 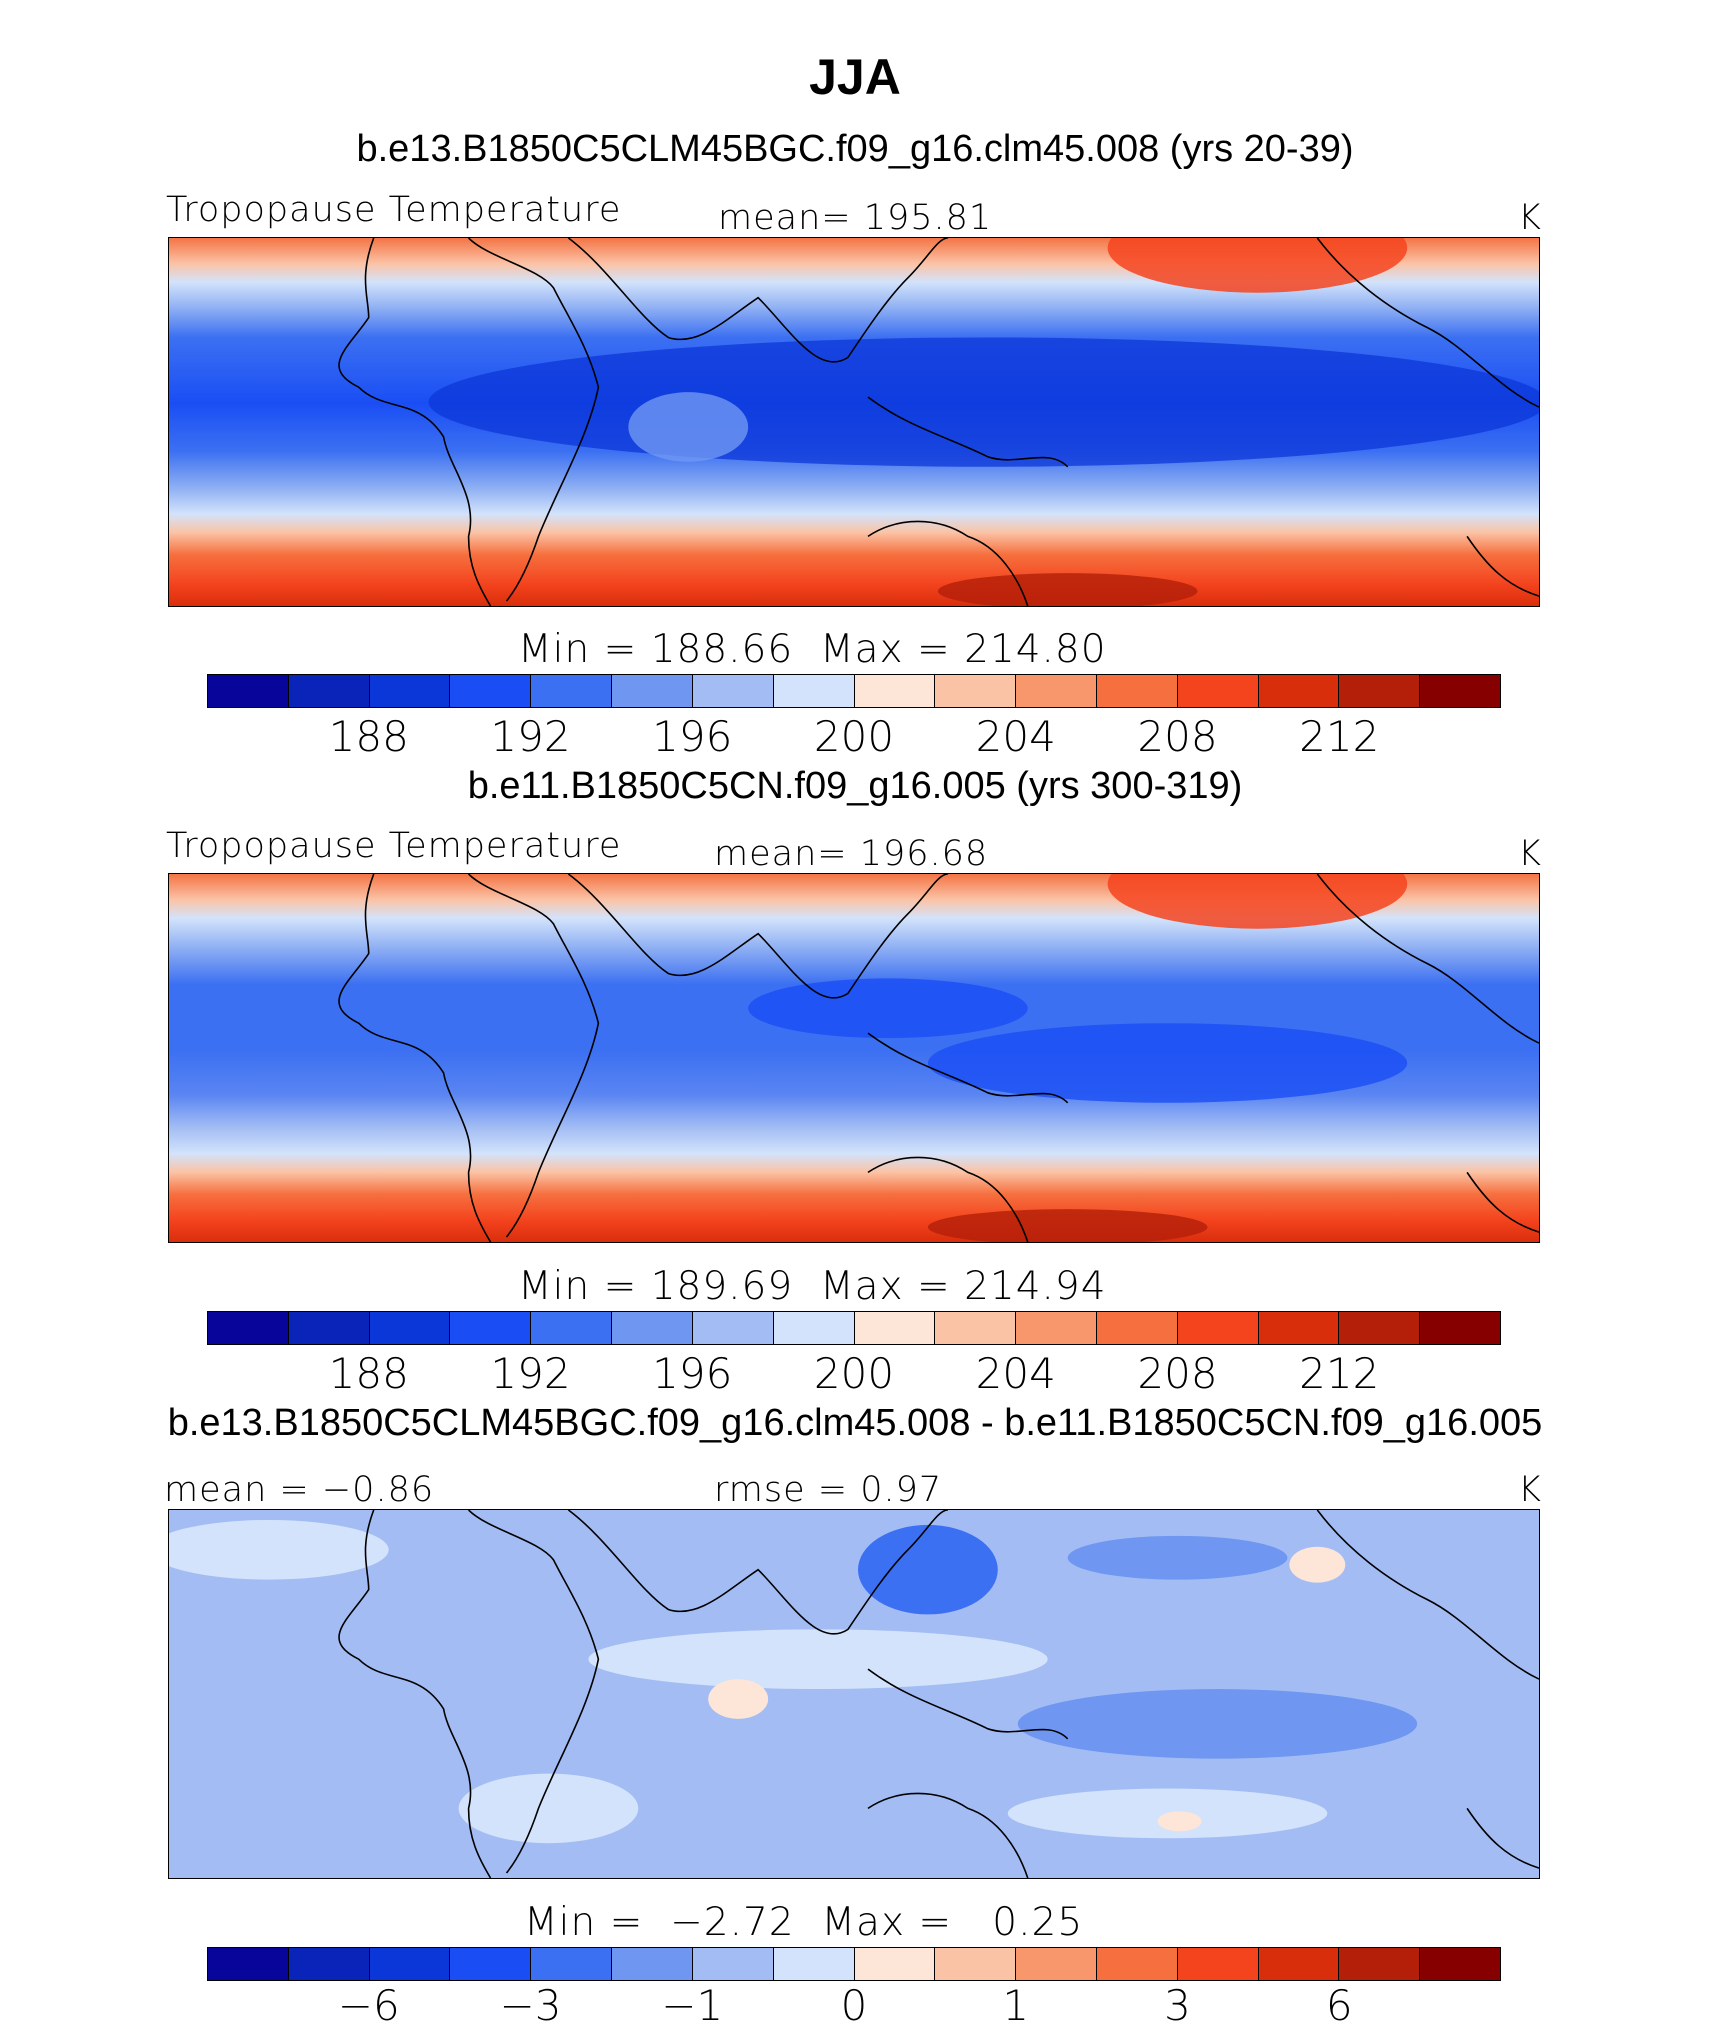 I want to click on panel-3-rmse-stat: rmse = 0.97, so click(x=828, y=1490).